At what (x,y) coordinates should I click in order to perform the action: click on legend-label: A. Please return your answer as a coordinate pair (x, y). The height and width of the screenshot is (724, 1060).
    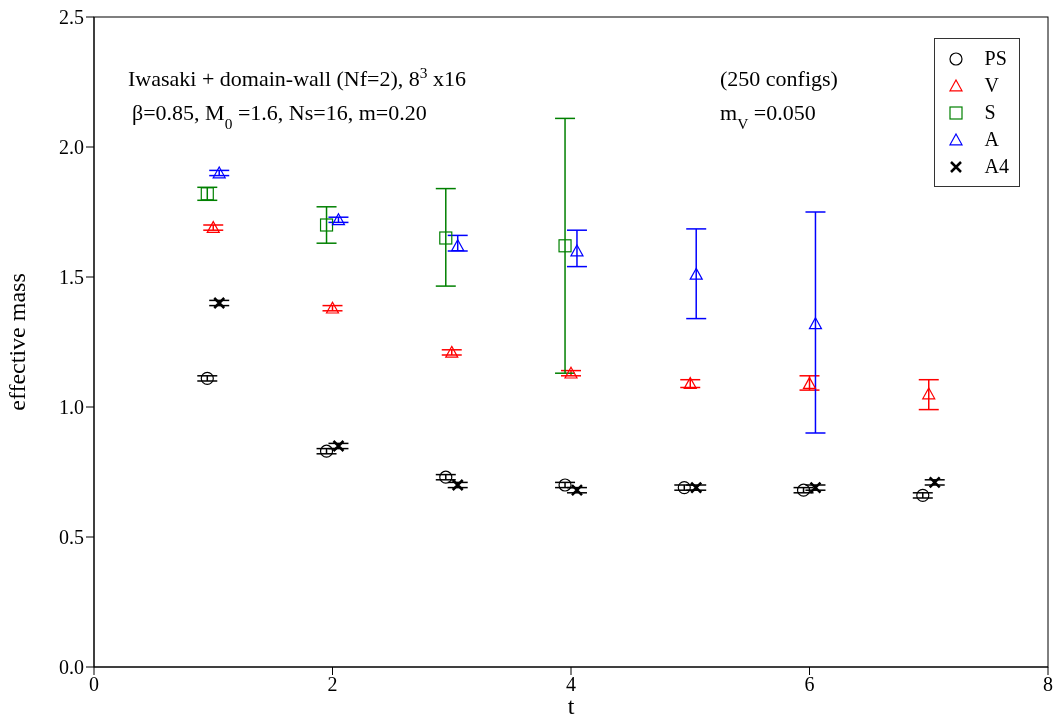
    Looking at the image, I should click on (991, 139).